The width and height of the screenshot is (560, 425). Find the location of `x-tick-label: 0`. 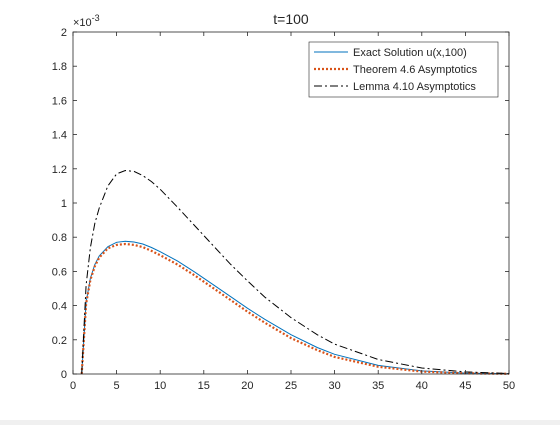

x-tick-label: 0 is located at coordinates (73, 386).